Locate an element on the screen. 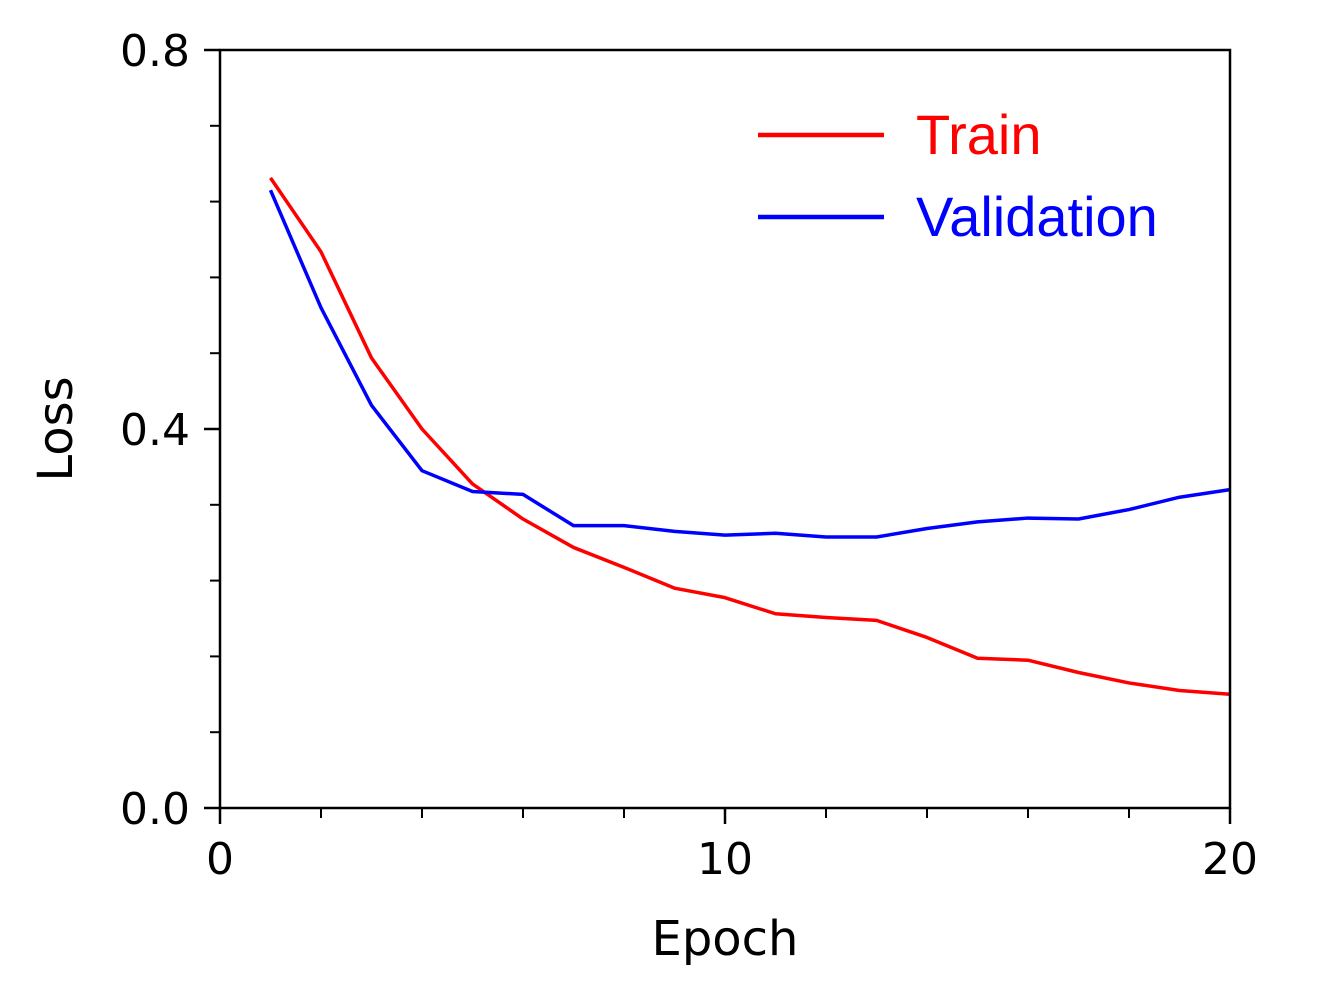  x-tick-label: 20 is located at coordinates (1230, 859).